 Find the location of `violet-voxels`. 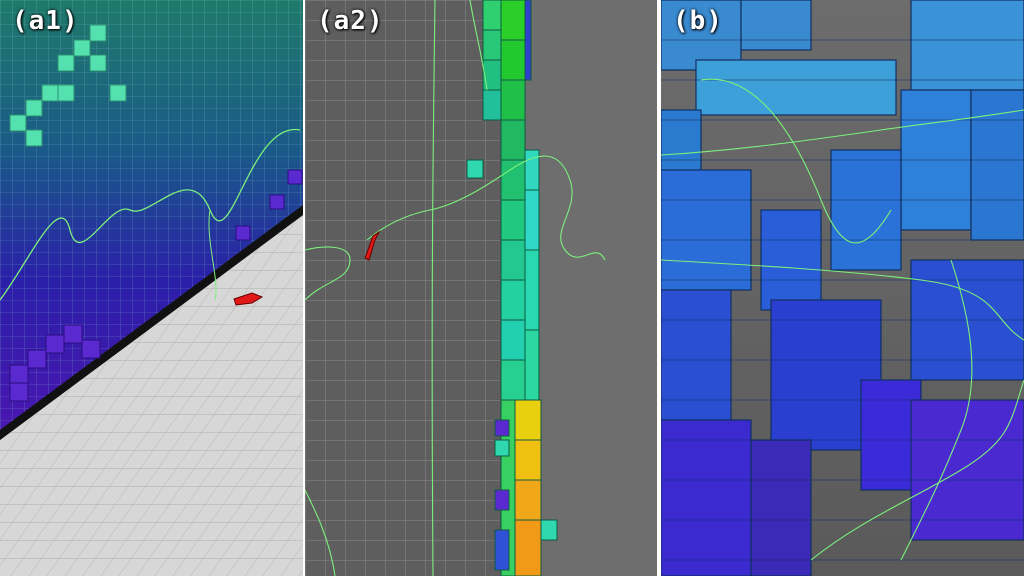

violet-voxels is located at coordinates (156, 285).